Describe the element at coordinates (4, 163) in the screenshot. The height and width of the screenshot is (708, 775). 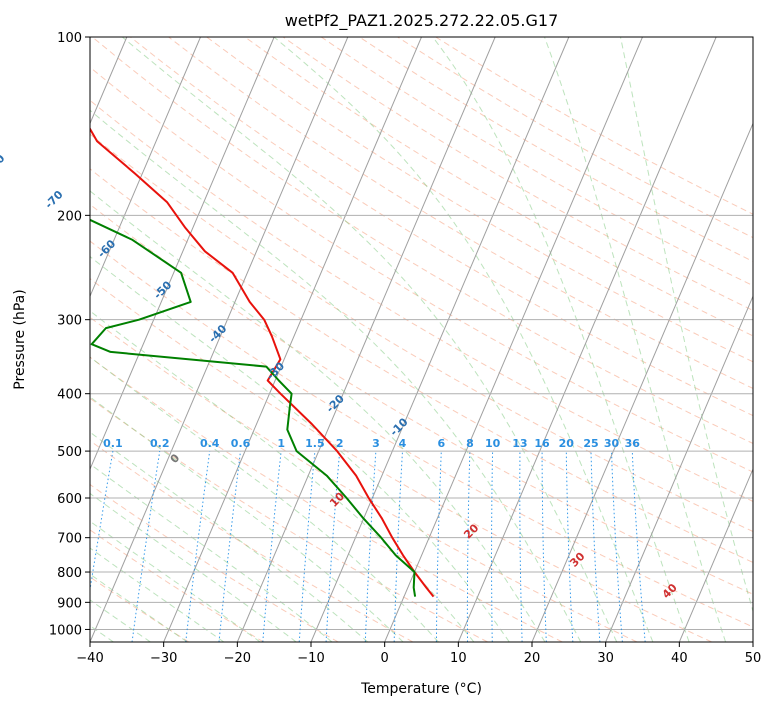
I see `isotherm-label: -80` at that location.